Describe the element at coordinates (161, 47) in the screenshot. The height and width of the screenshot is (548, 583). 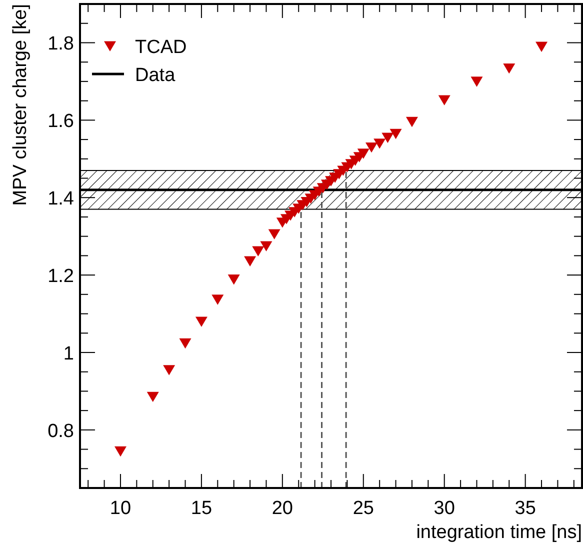
I see `legend-label: TCAD` at that location.